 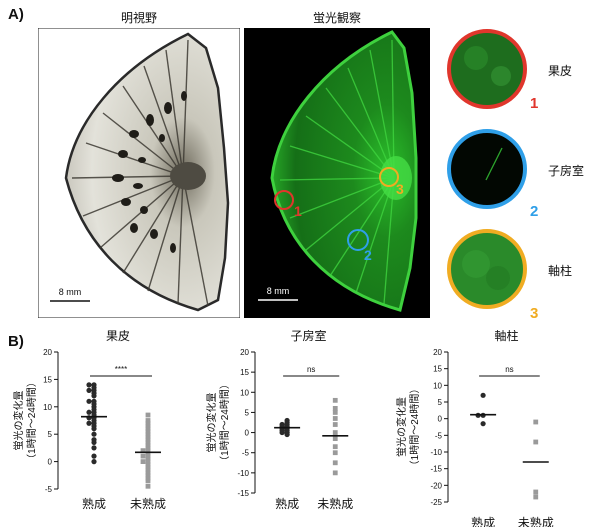 I want to click on y-tick-label: 0, so click(x=247, y=433).